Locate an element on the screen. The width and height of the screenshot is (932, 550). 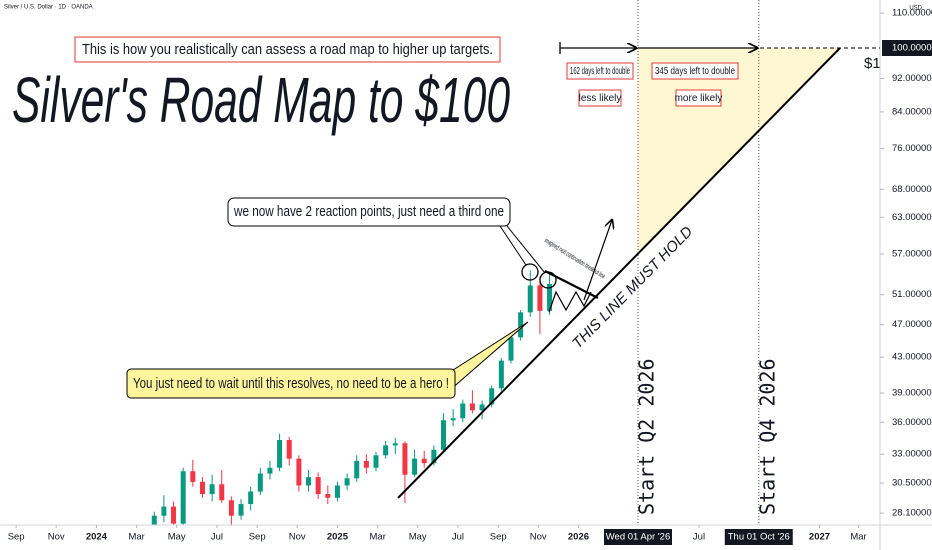
y-tick-label: 33.00000 is located at coordinates (912, 454).